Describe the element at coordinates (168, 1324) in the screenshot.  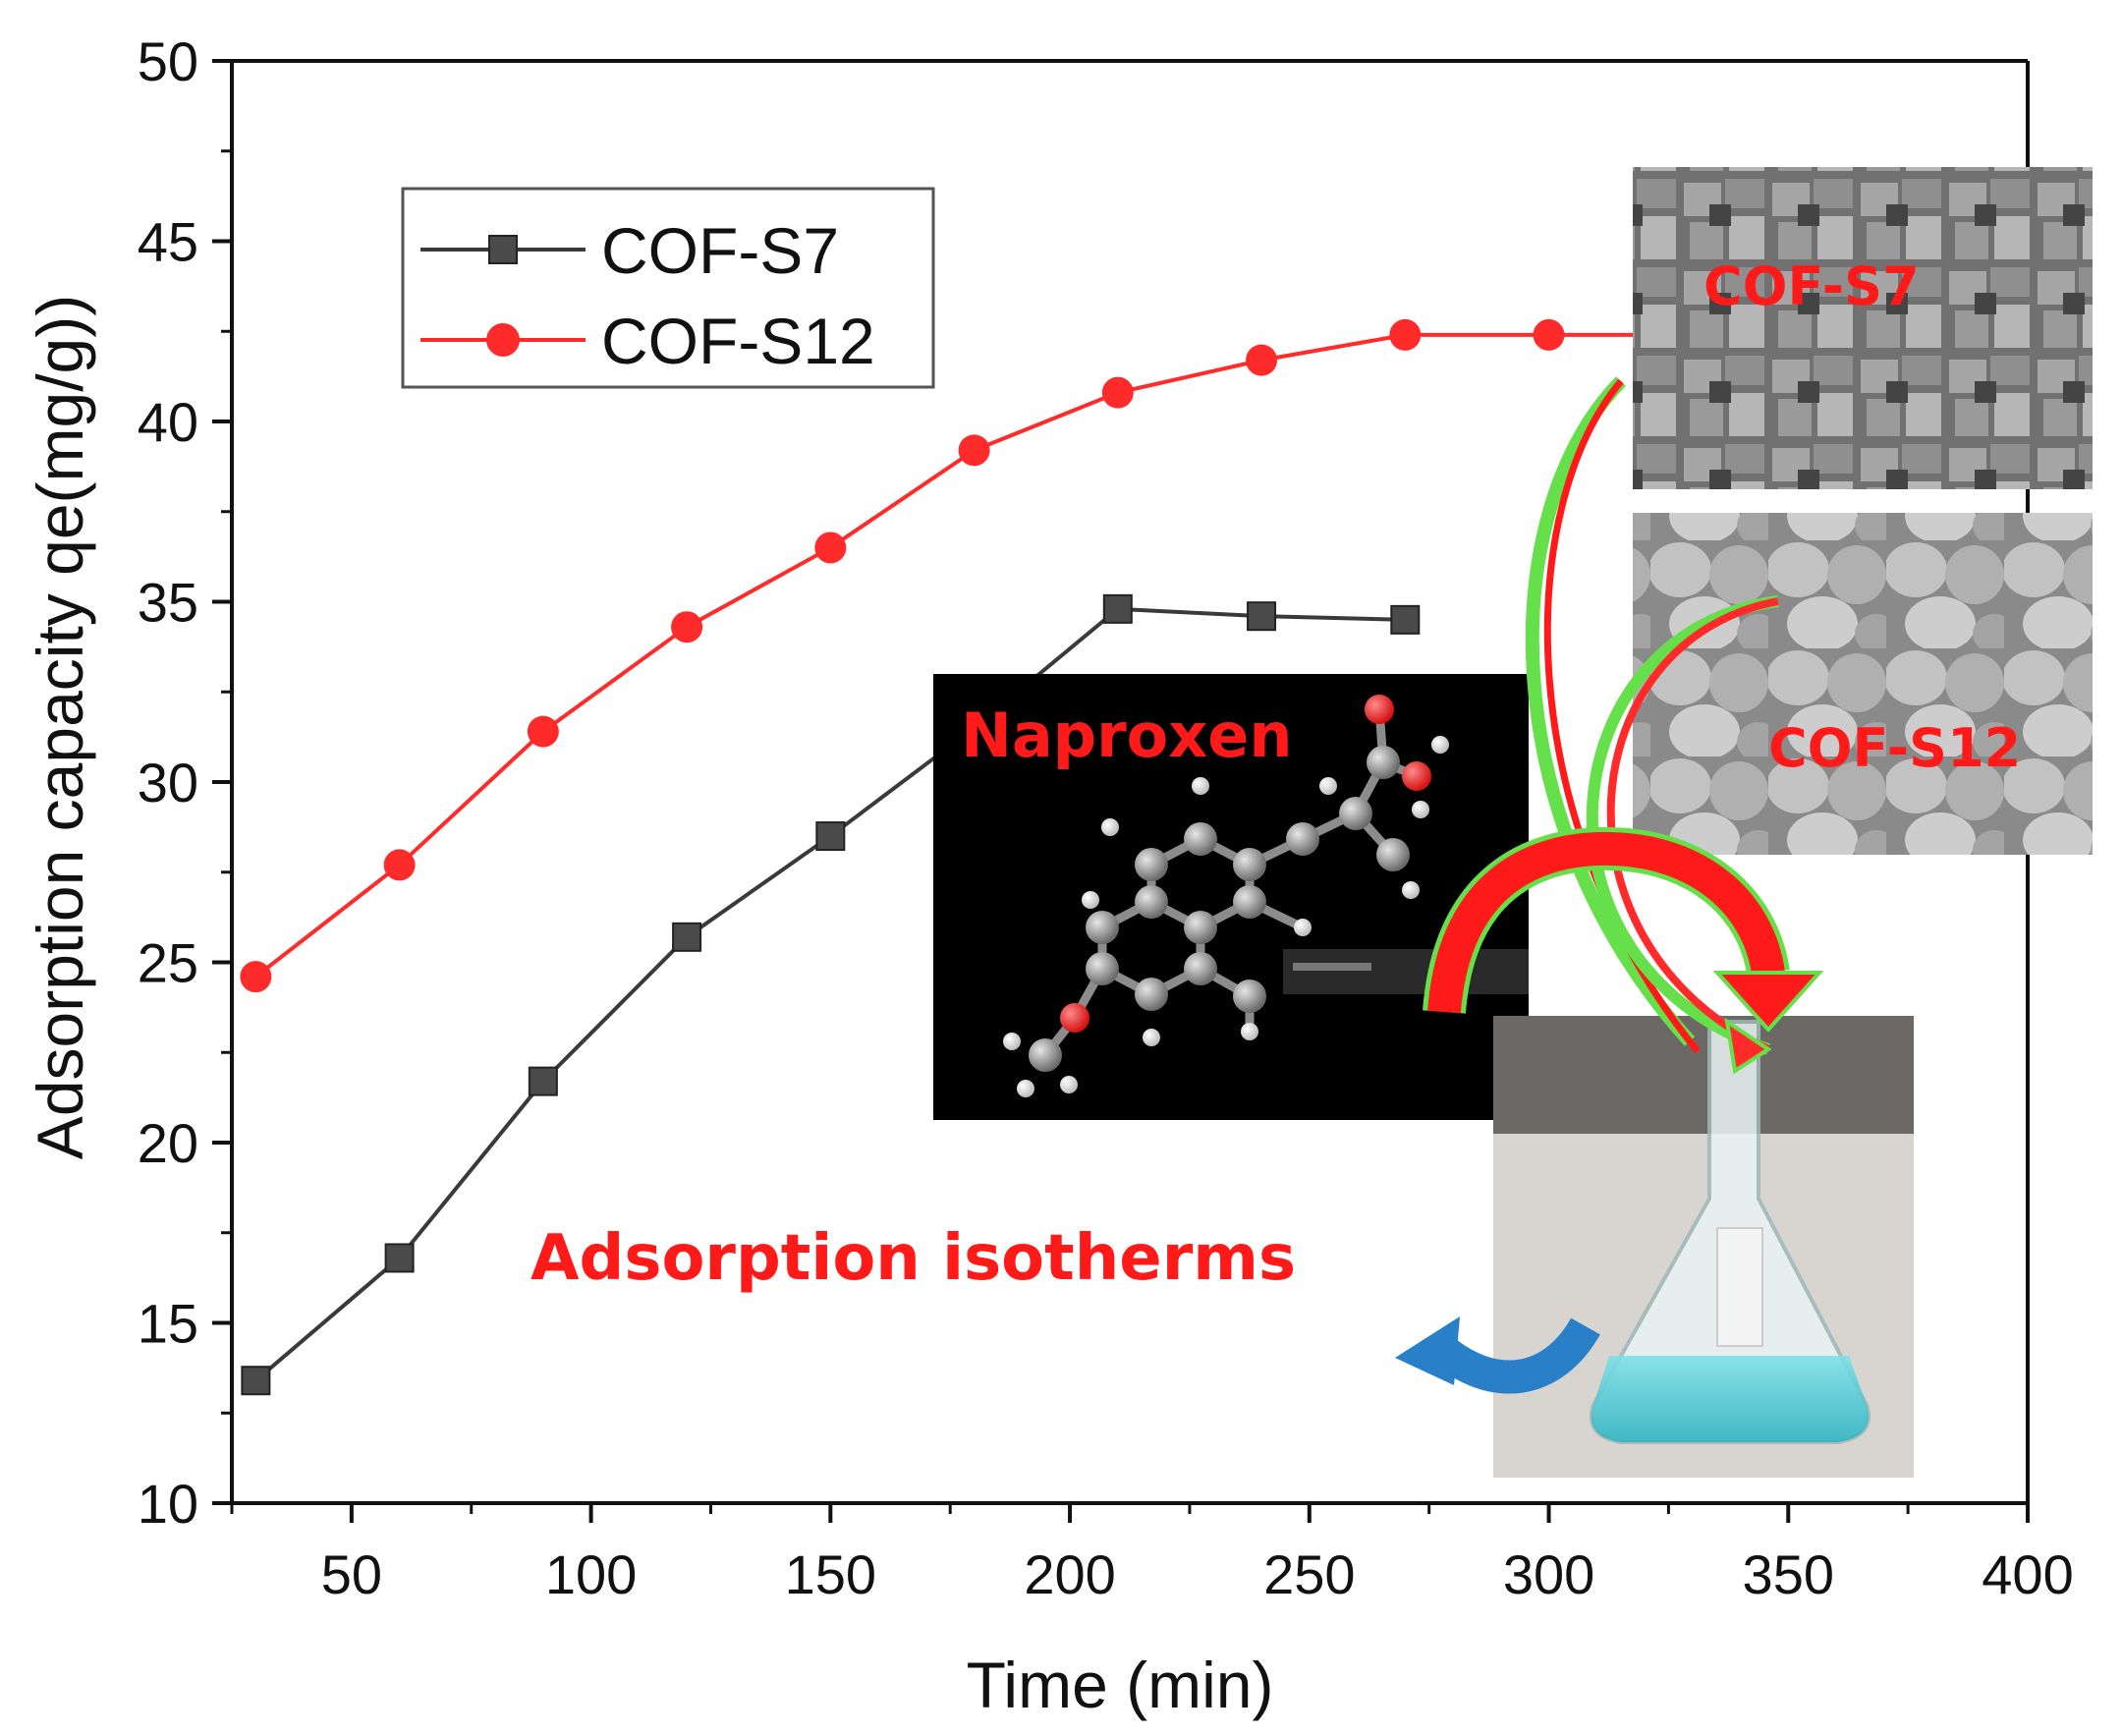
I see `y-tick-label: 15` at that location.